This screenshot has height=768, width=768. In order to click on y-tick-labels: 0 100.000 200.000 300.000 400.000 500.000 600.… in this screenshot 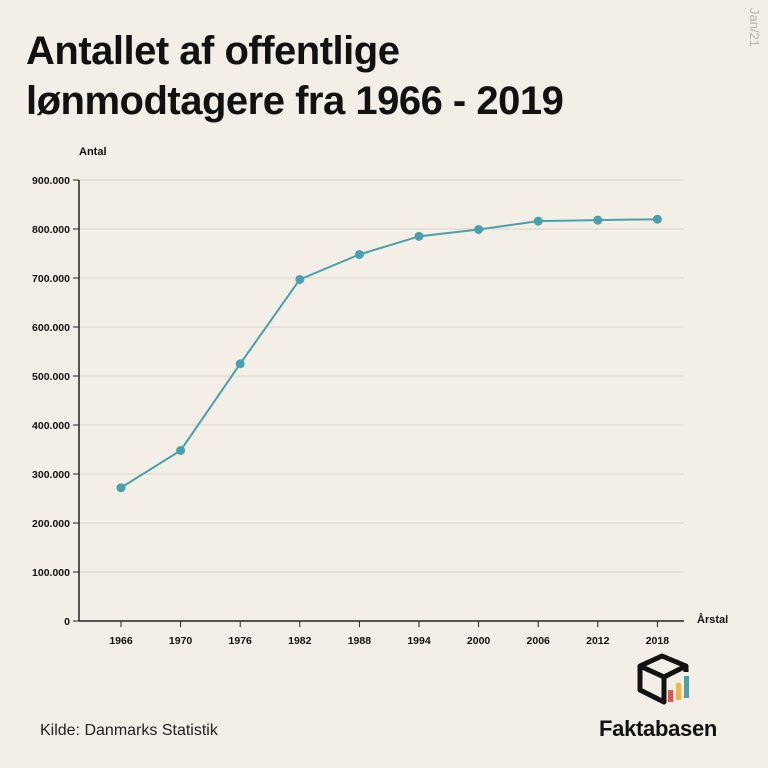, I will do `click(55, 401)`.